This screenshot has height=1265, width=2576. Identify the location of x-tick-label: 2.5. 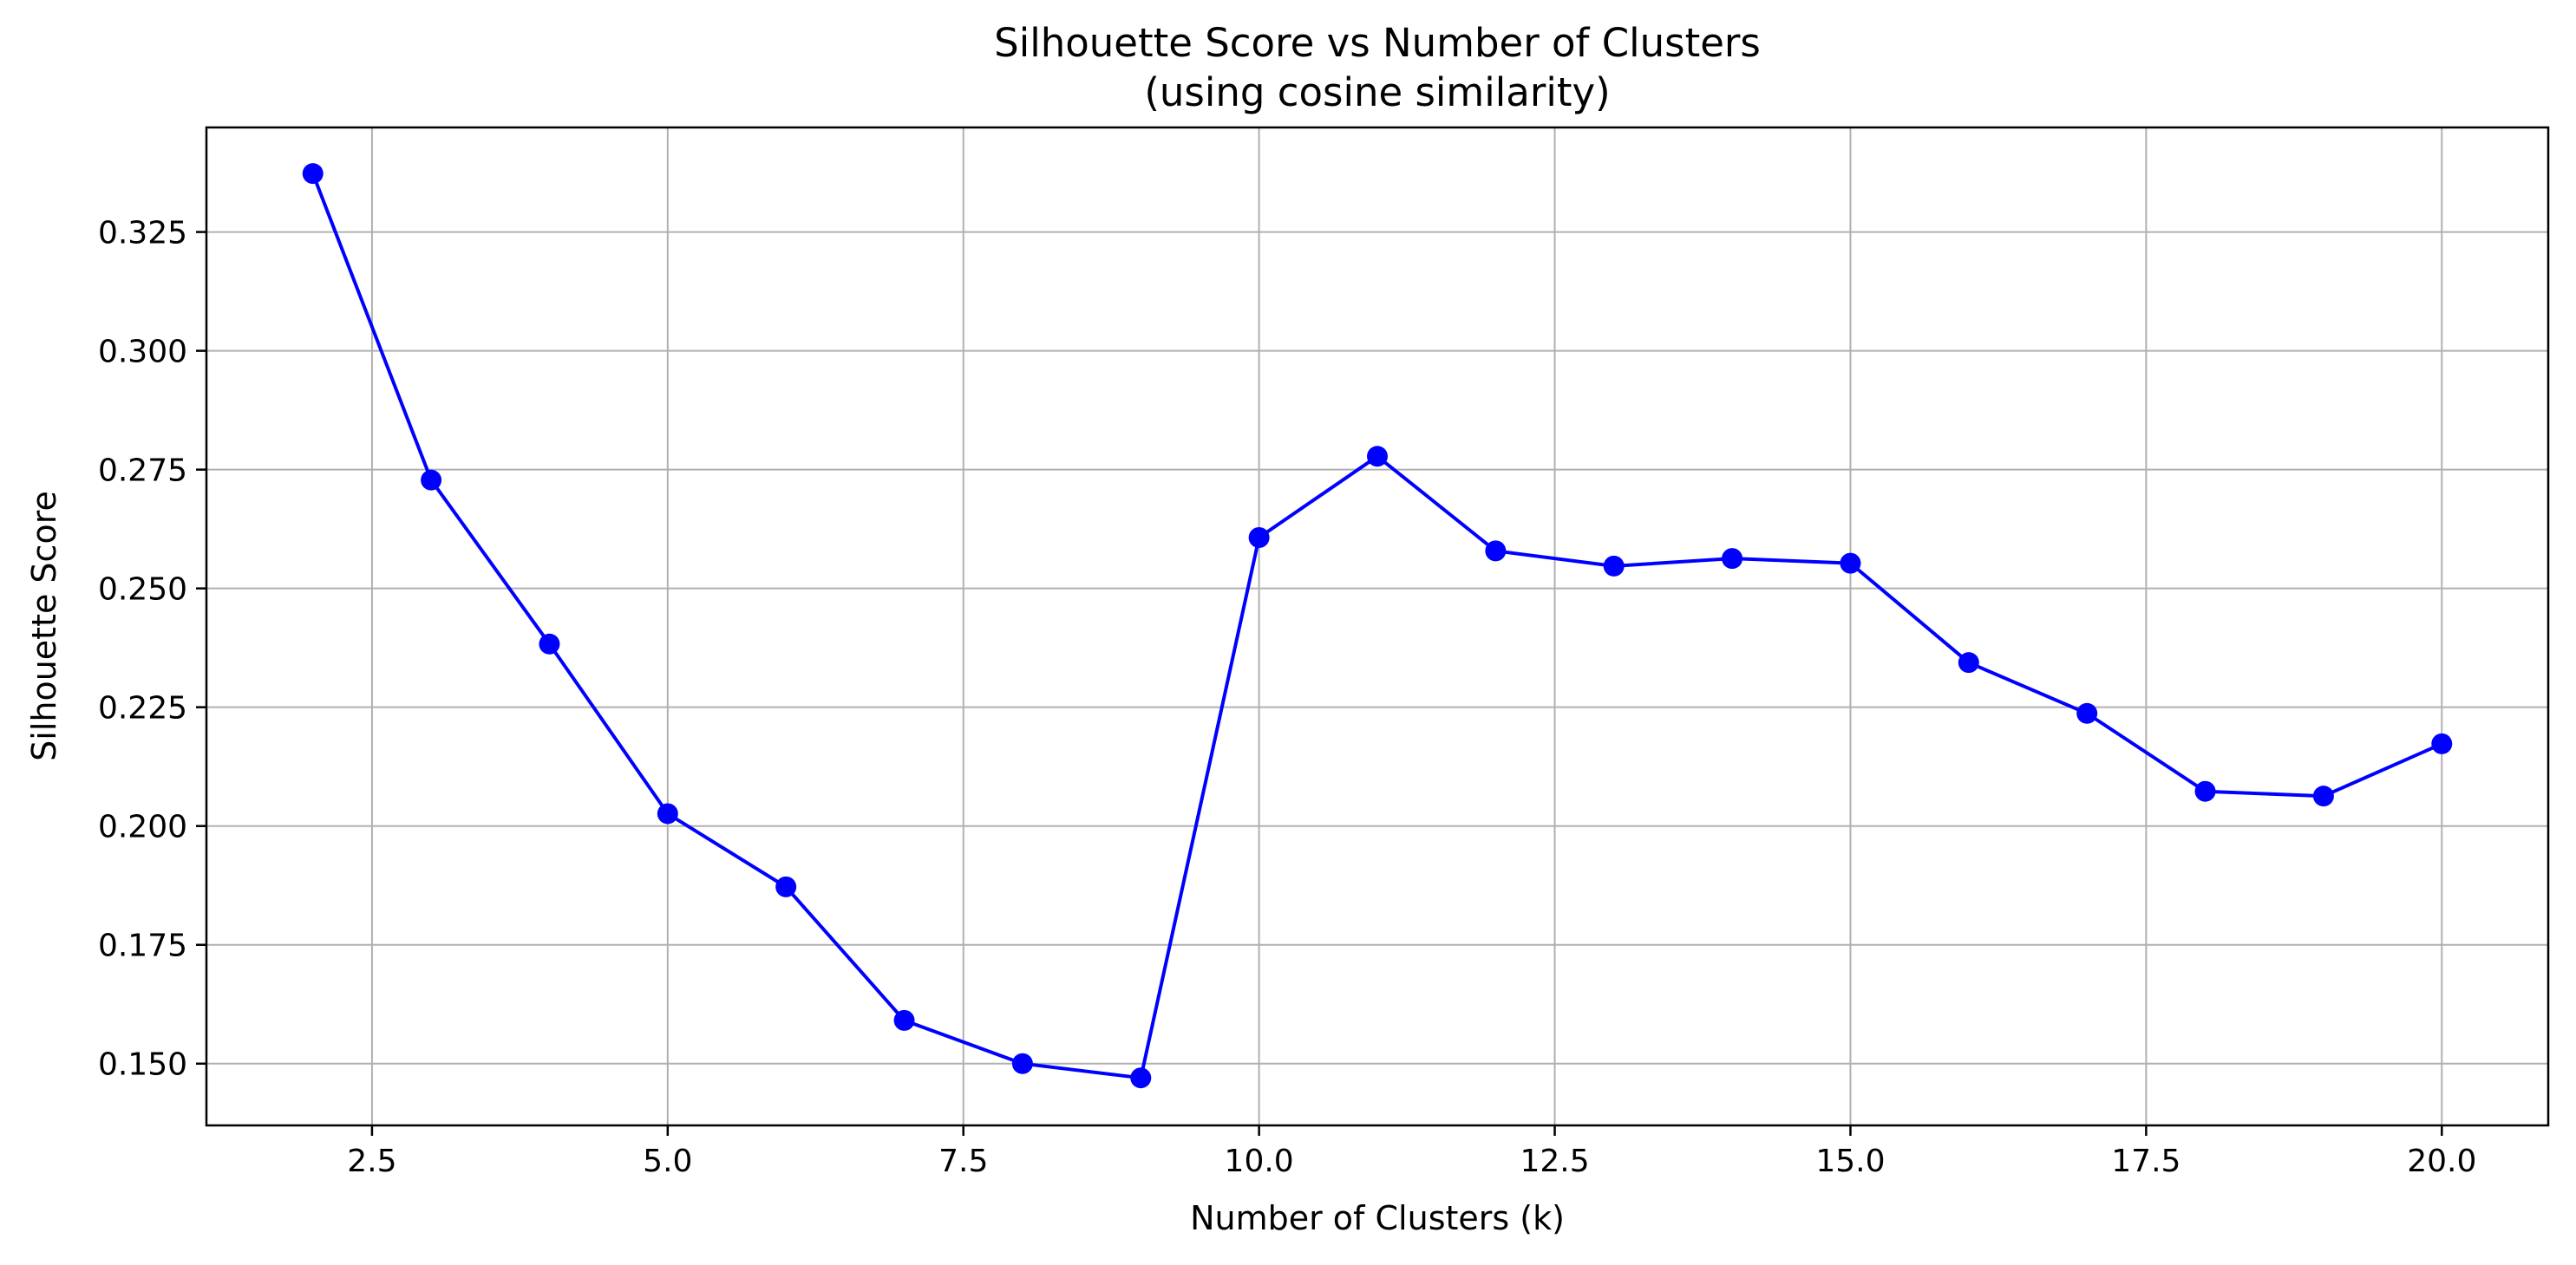
(371, 1162).